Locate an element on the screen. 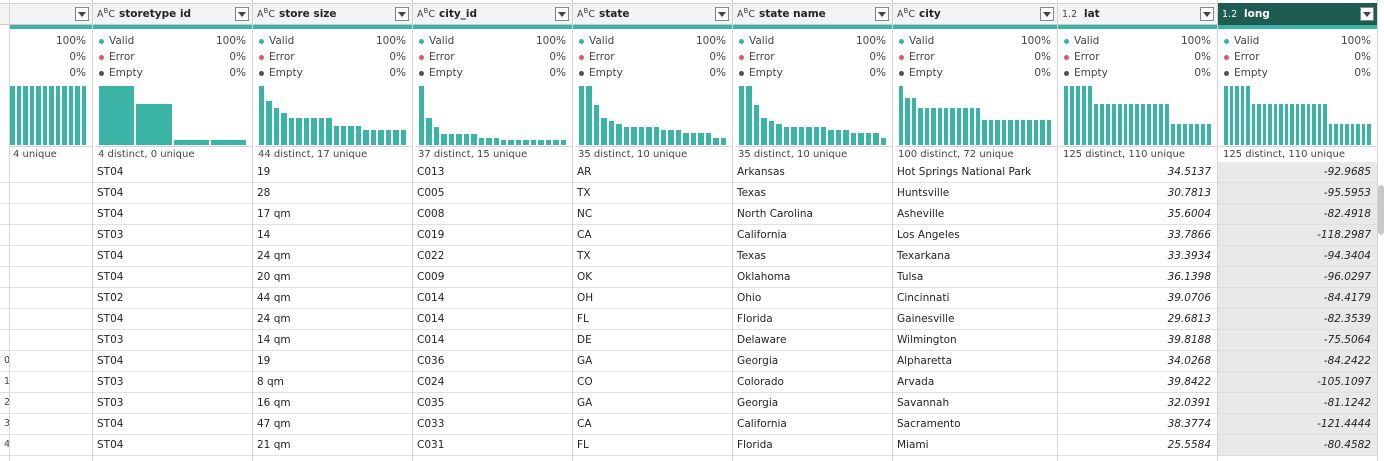  table-cell: 39.0706 is located at coordinates (1137, 298).